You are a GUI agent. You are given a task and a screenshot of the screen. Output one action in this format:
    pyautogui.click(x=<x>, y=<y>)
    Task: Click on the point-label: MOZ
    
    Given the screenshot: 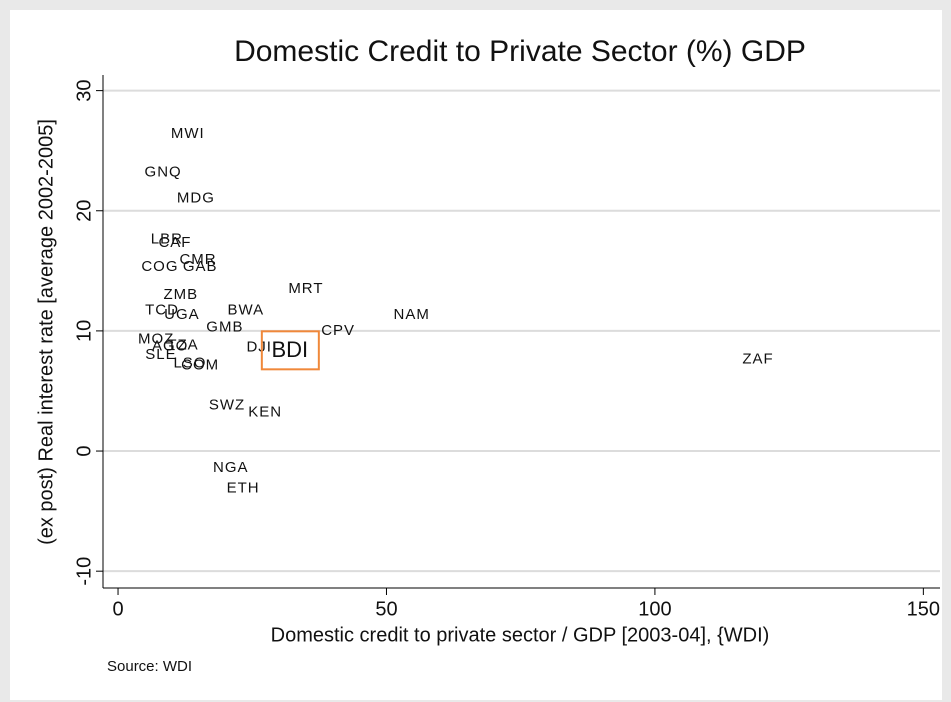 What is the action you would take?
    pyautogui.click(x=156, y=338)
    